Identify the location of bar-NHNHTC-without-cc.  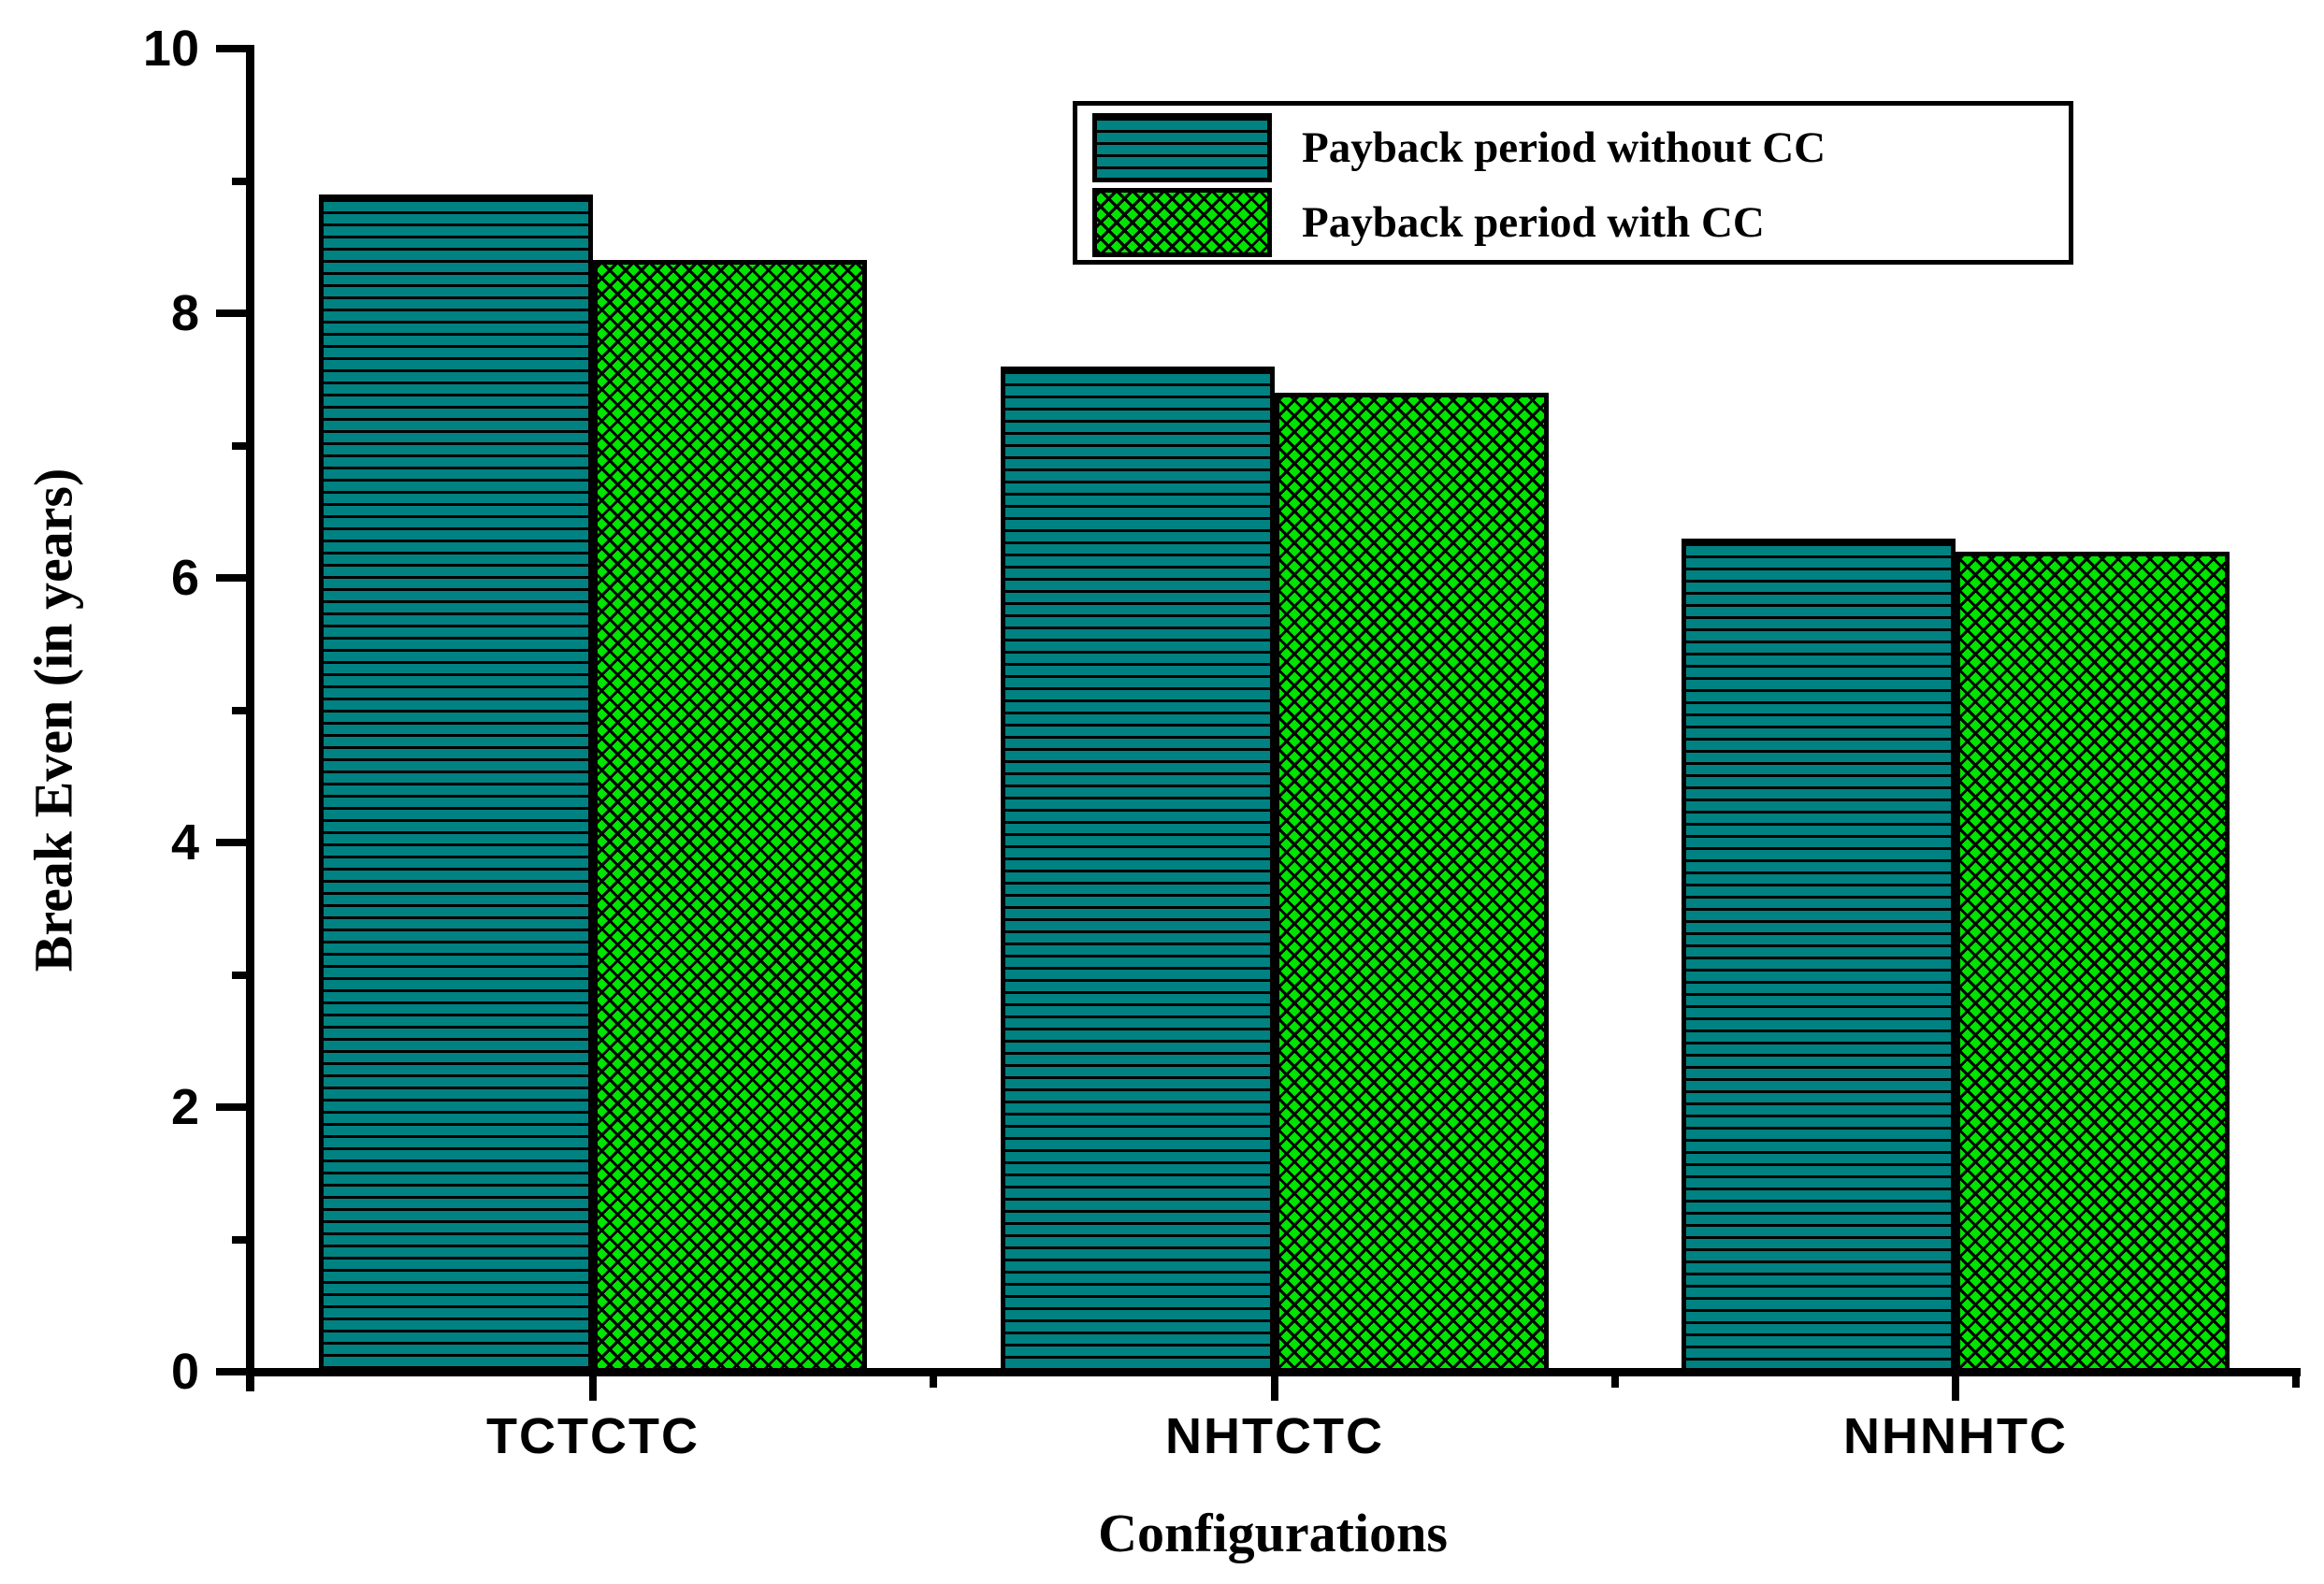
(1819, 957).